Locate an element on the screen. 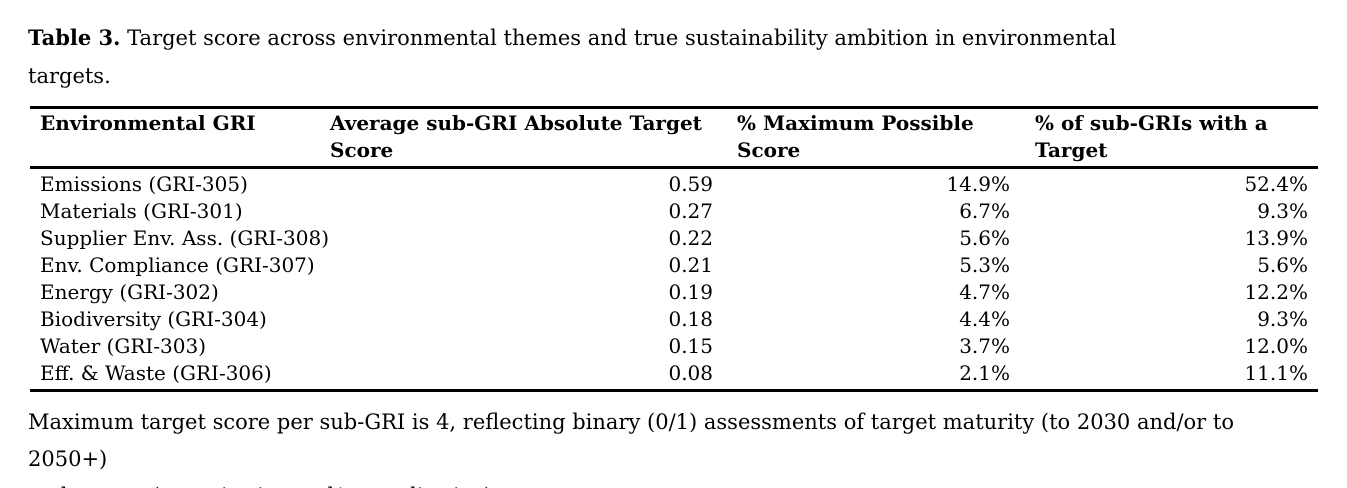 This screenshot has width=1347, height=488. table-row-materials: Materials (GRI-301) 0.27 6.7% 9.3% is located at coordinates (674, 211).